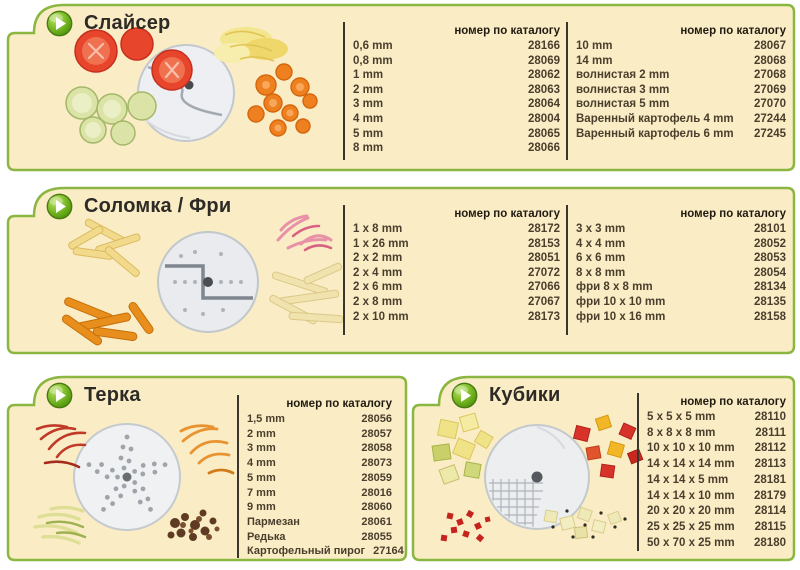 This screenshot has width=800, height=570. I want to click on catalog-row: 1 mm 28062, so click(455, 75).